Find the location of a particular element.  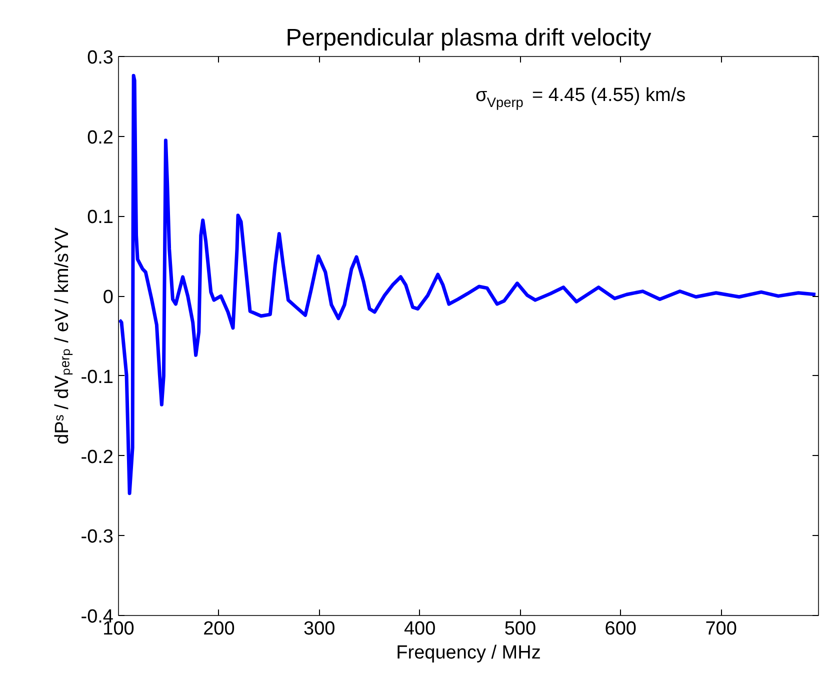

x-tick-label: 600 is located at coordinates (620, 629).